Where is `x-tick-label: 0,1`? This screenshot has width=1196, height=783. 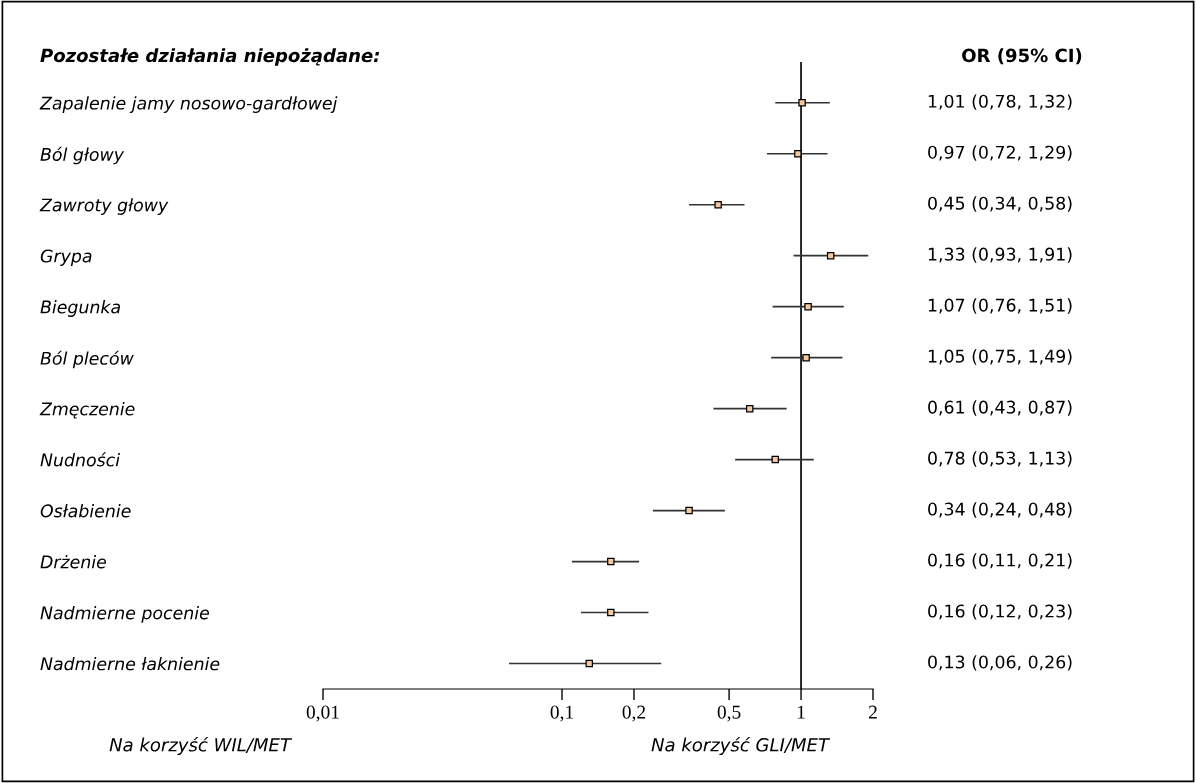
x-tick-label: 0,1 is located at coordinates (562, 713).